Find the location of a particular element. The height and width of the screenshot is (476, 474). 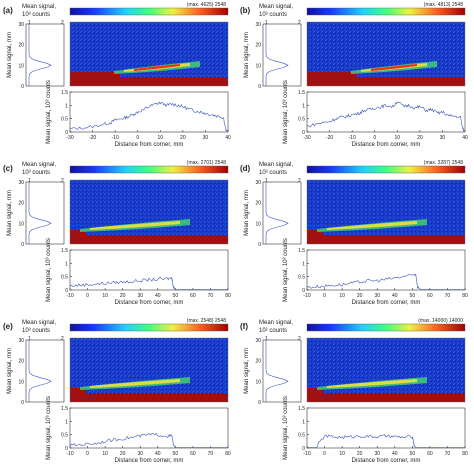

panel-letter: (e) is located at coordinates (8, 326).